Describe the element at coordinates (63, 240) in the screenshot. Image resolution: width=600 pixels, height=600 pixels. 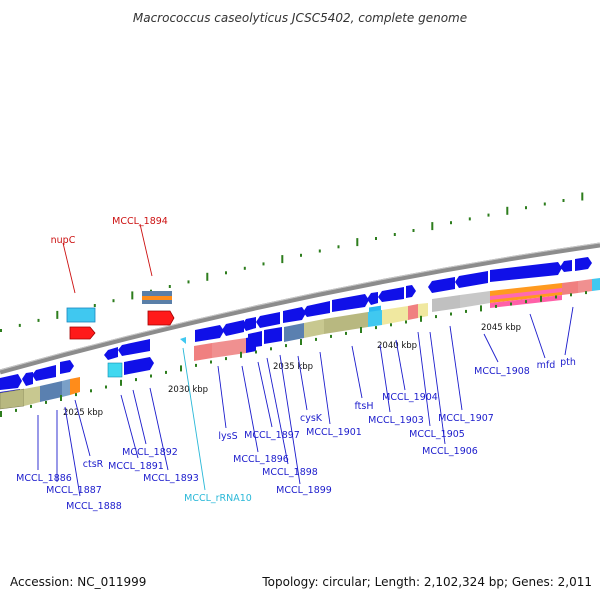
I see `gene-label: nupC` at that location.